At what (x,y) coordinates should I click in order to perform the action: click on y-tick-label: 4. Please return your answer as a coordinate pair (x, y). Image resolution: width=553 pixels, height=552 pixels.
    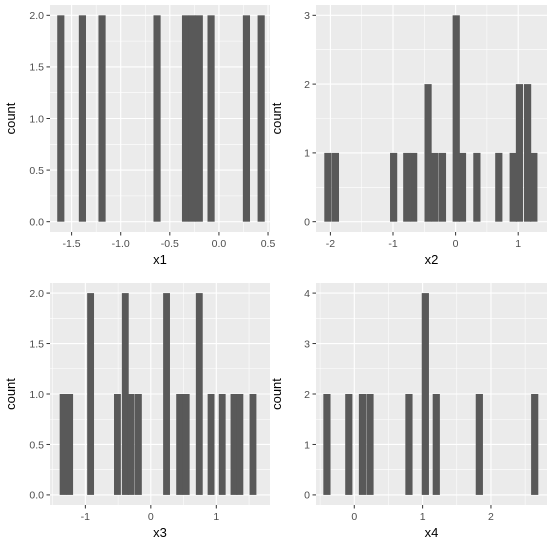
    Looking at the image, I should click on (307, 294).